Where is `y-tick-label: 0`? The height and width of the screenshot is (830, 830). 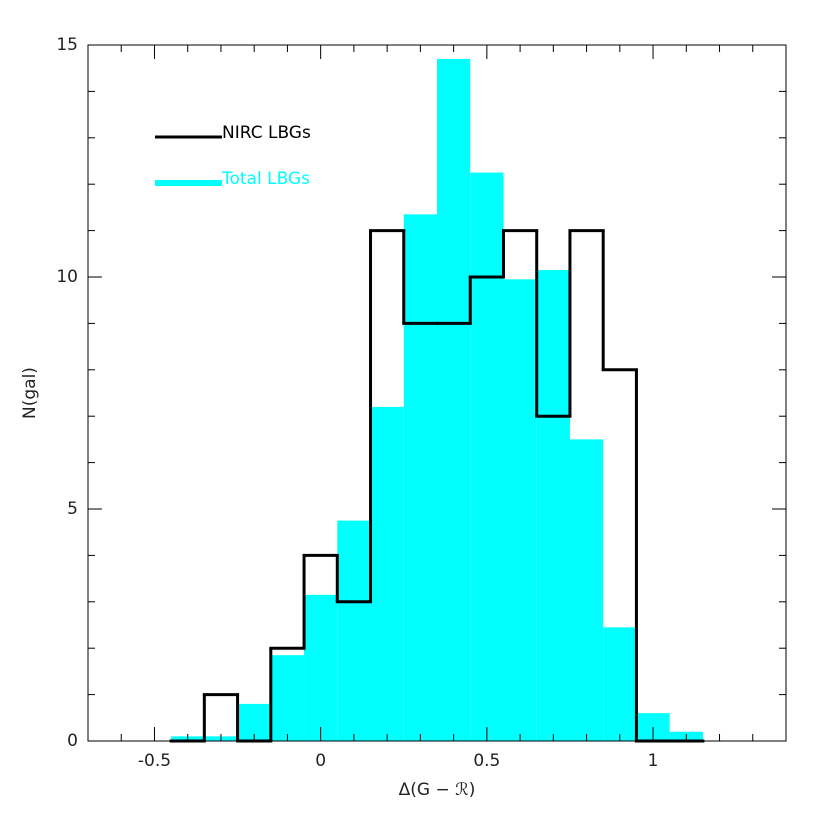
y-tick-label: 0 is located at coordinates (72, 741).